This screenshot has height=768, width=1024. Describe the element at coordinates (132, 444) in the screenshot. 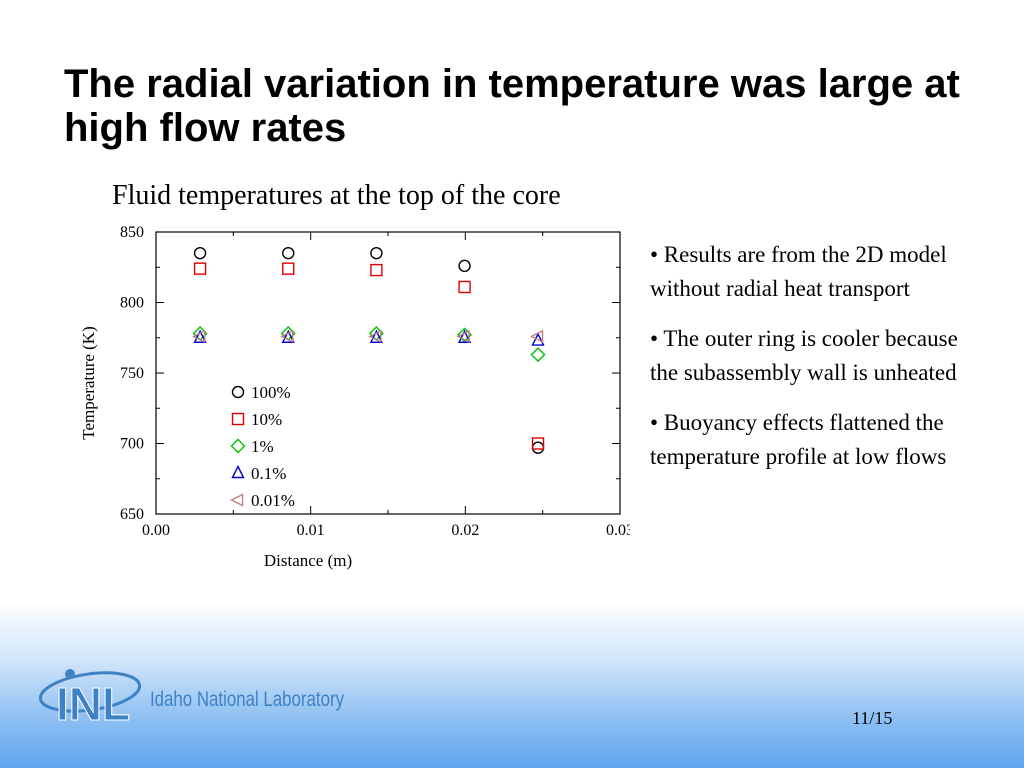

I see `y-tick-label: 700` at that location.